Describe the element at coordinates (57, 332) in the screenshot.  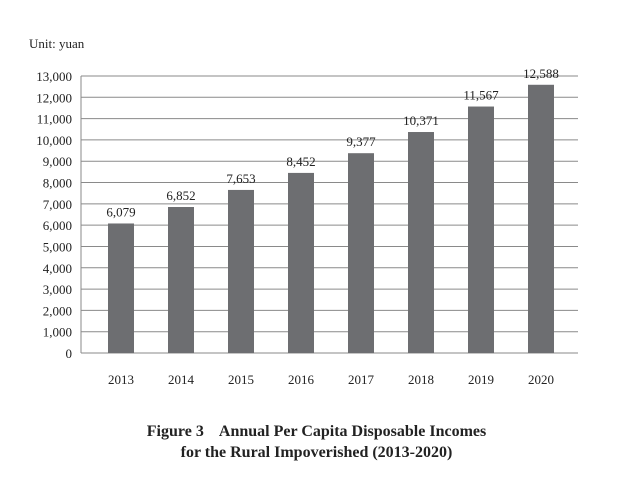
I see `y-tick-label: 1,000` at that location.